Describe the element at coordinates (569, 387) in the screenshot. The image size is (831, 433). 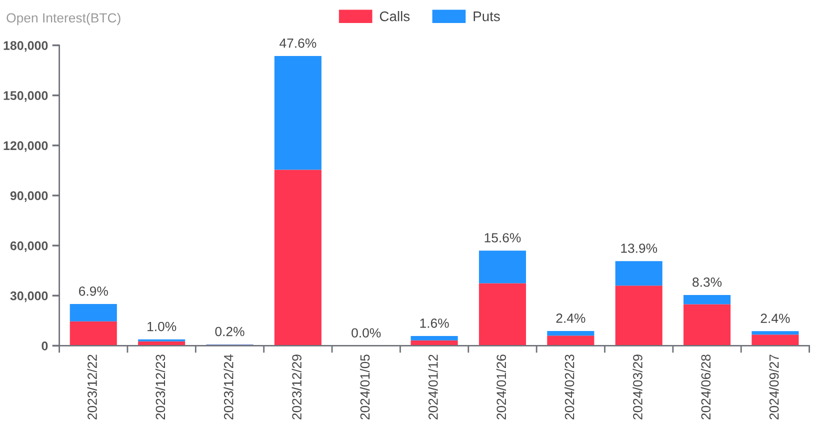
I see `x-tick-label: 2024/02/23` at that location.